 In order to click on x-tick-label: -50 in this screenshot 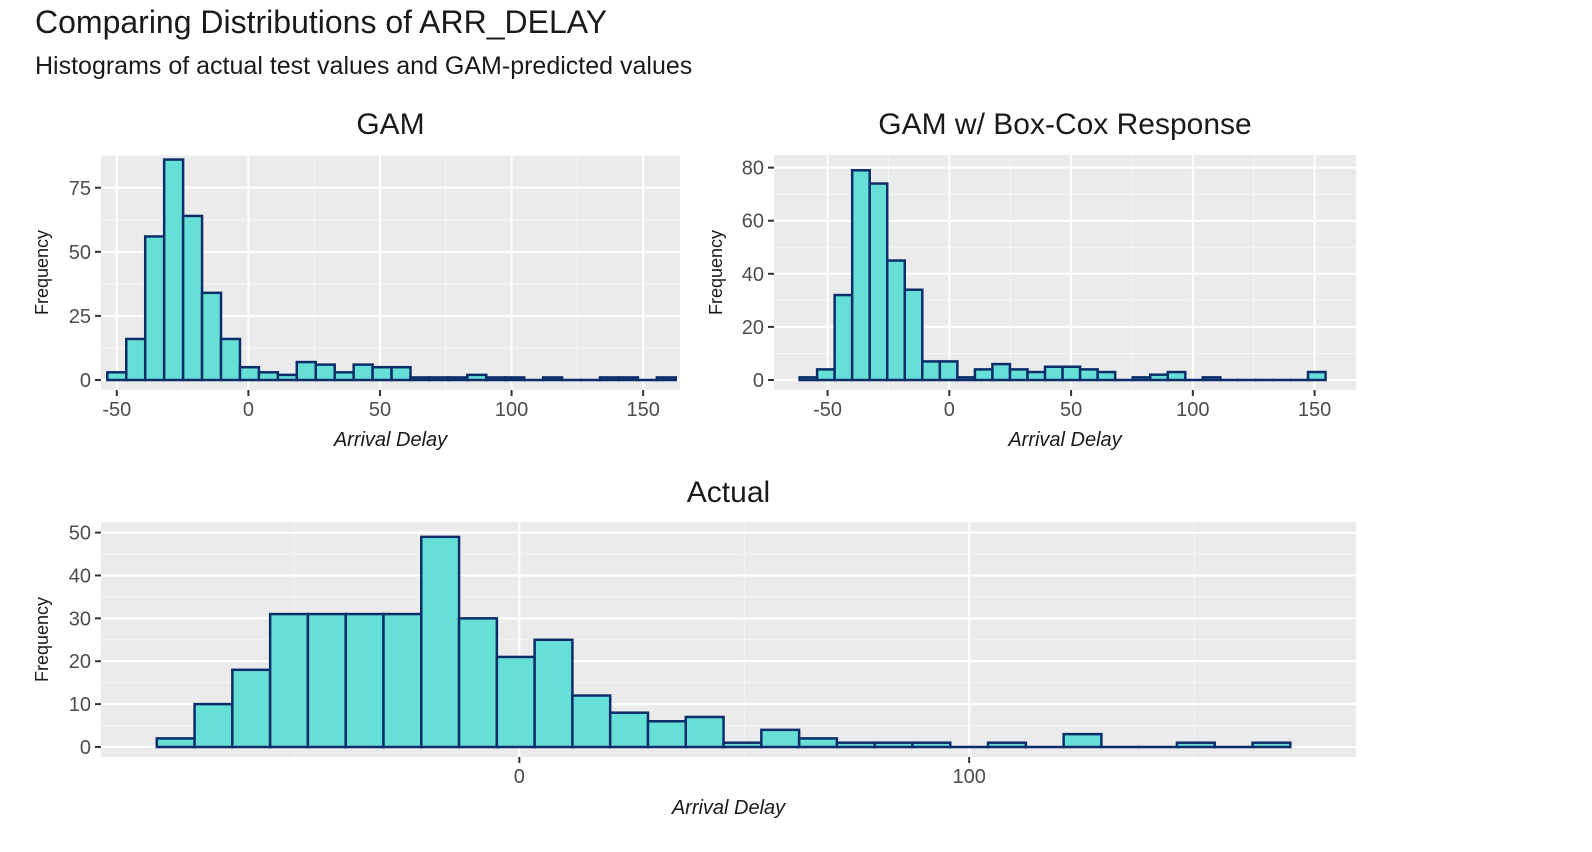, I will do `click(116, 410)`.